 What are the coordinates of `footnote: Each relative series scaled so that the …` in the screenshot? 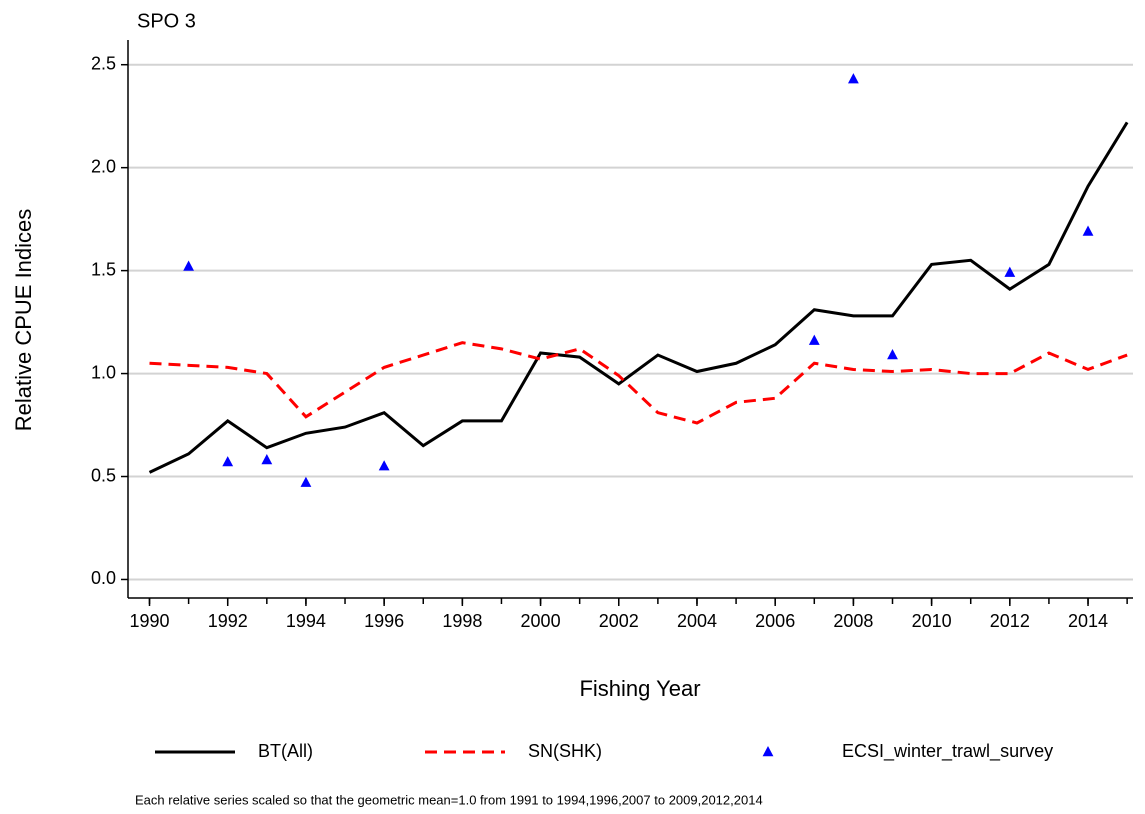 It's located at (449, 799).